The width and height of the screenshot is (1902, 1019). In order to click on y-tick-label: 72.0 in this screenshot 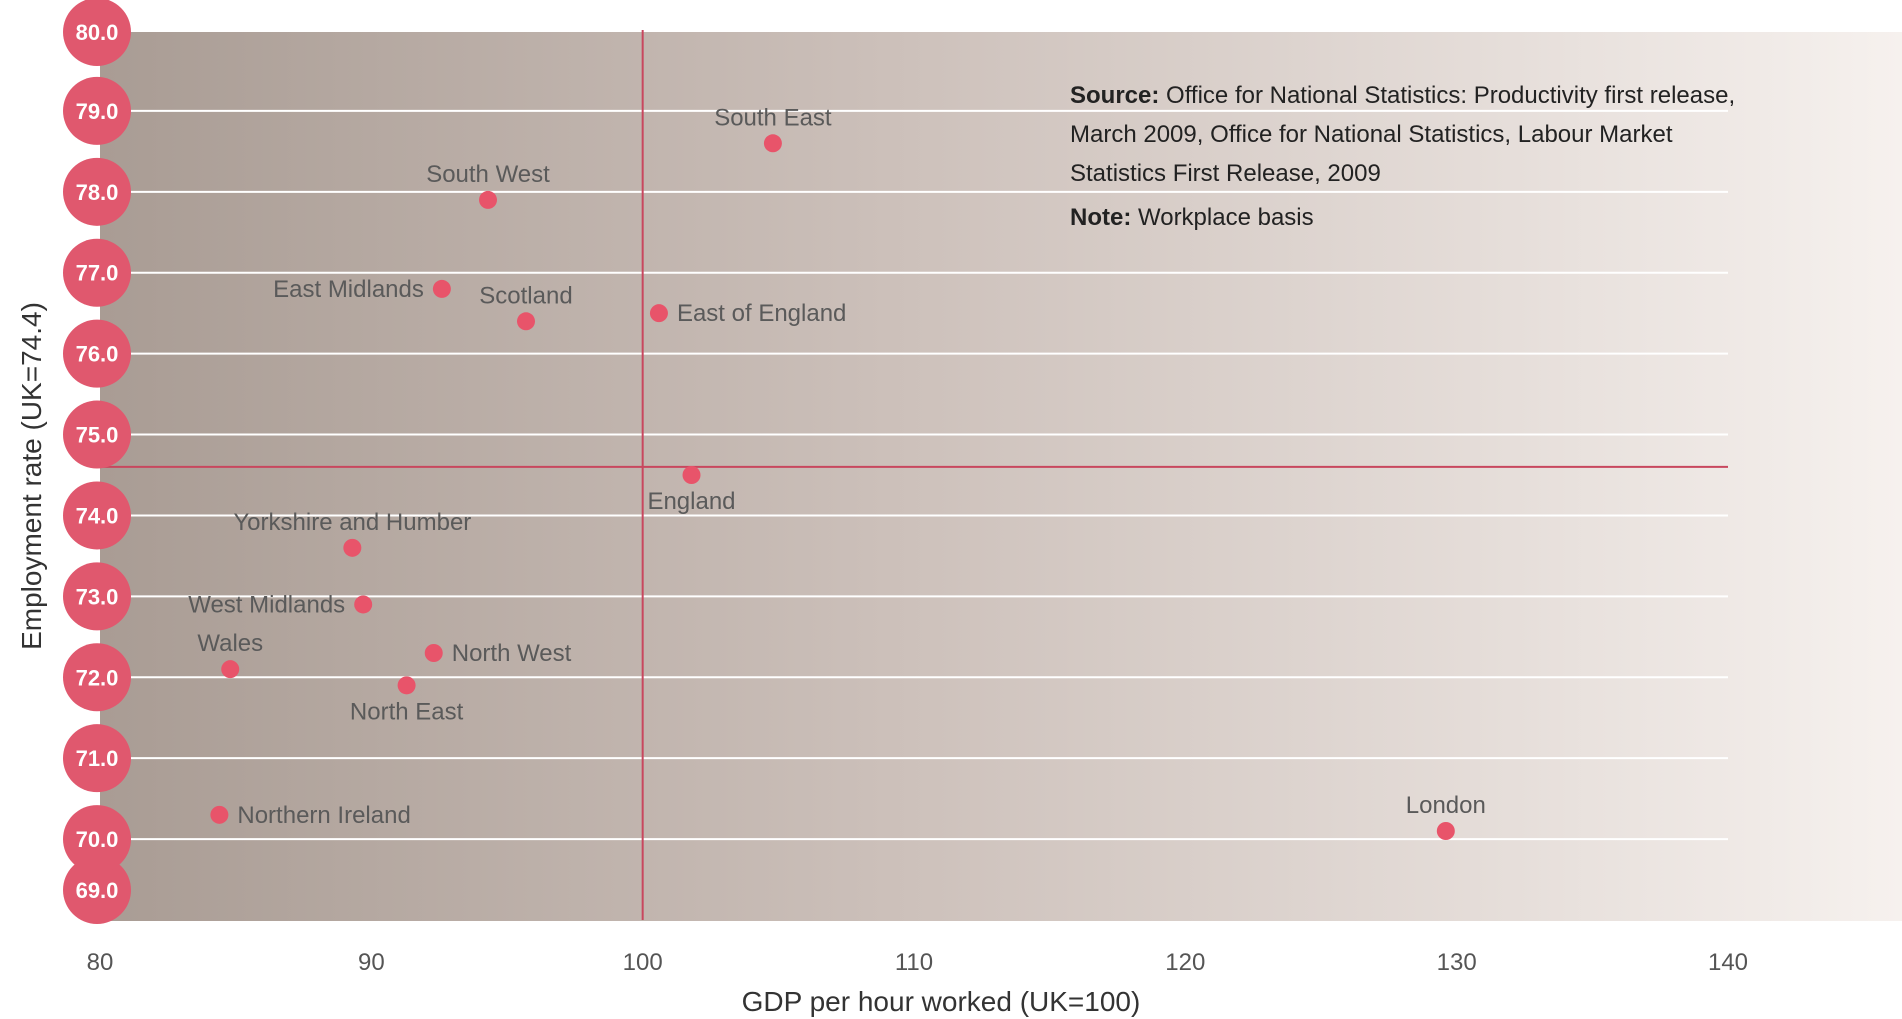, I will do `click(97, 677)`.